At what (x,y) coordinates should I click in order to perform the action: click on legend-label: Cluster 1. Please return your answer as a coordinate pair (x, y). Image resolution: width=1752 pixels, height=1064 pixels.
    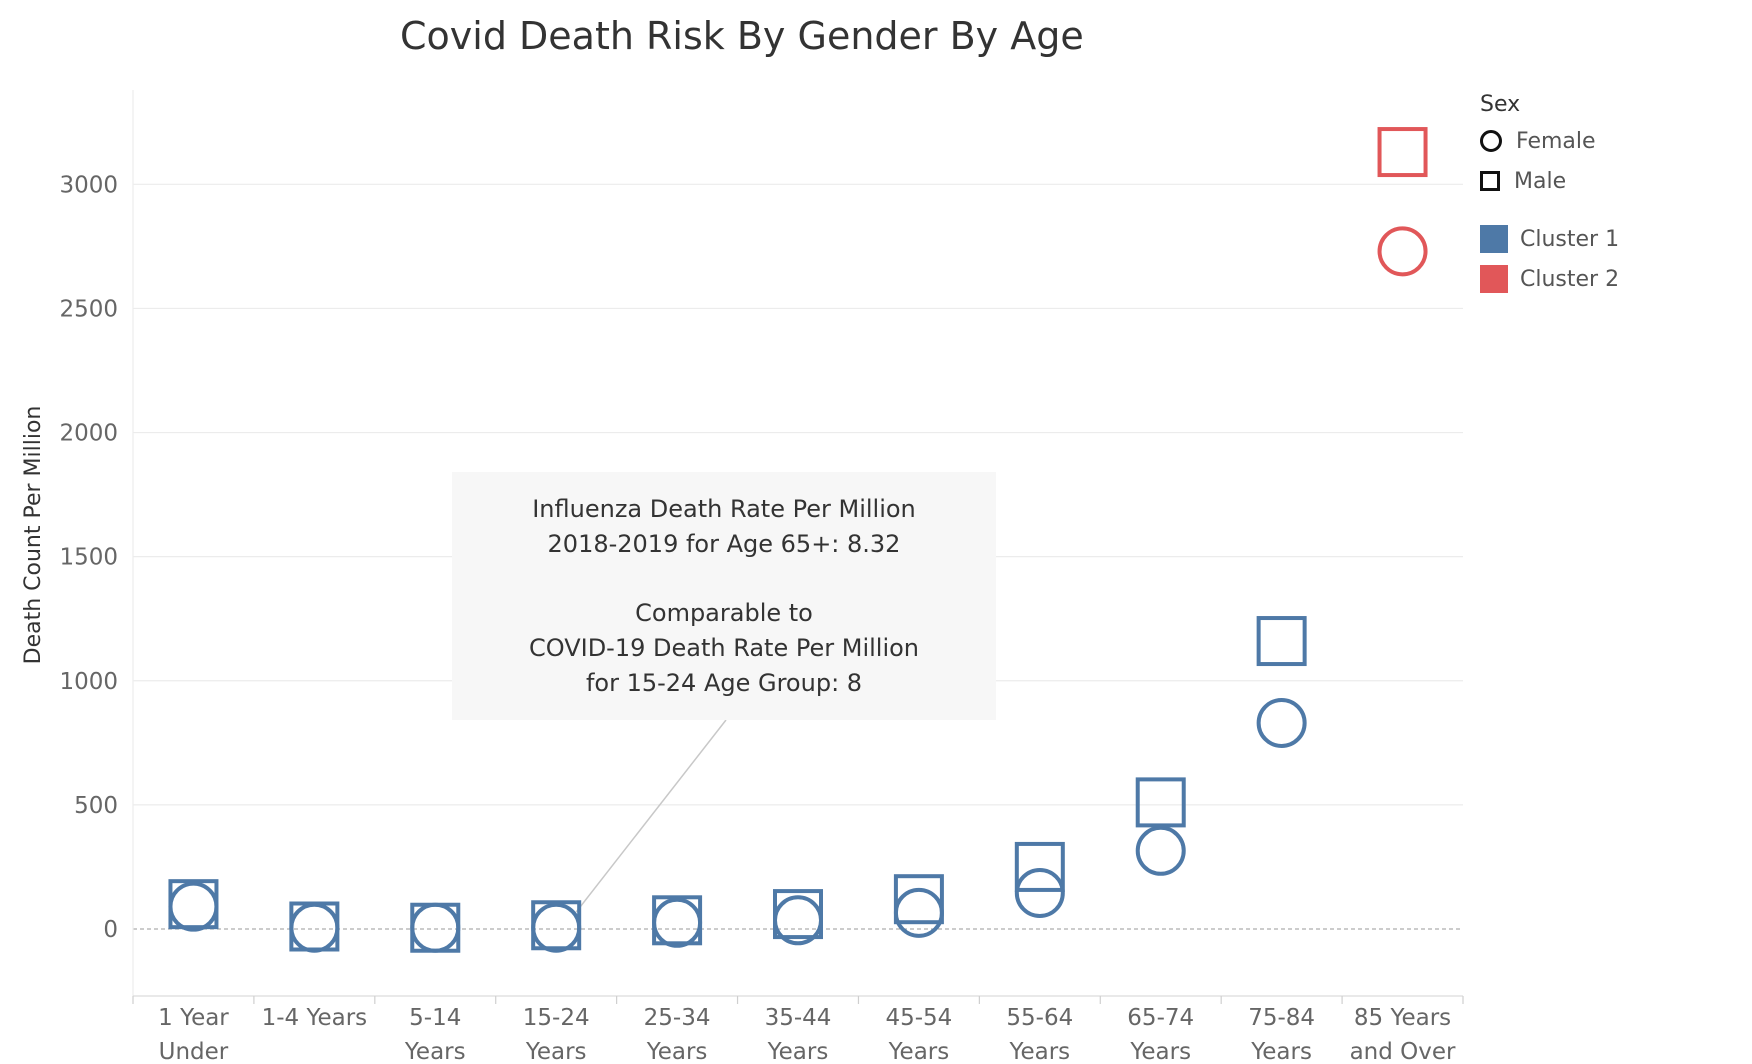
    Looking at the image, I should click on (1570, 239).